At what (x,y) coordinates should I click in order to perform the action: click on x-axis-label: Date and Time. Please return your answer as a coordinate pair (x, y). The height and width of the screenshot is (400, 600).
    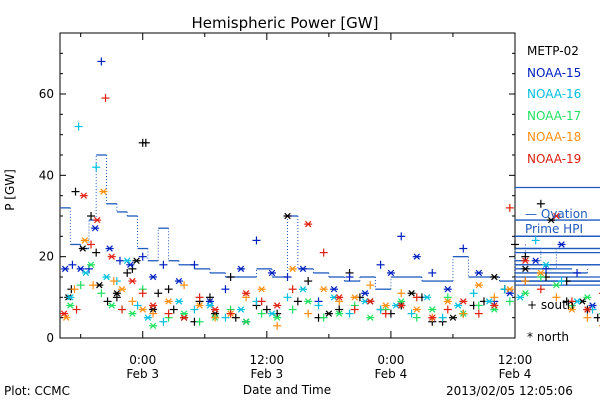
    Looking at the image, I should click on (287, 390).